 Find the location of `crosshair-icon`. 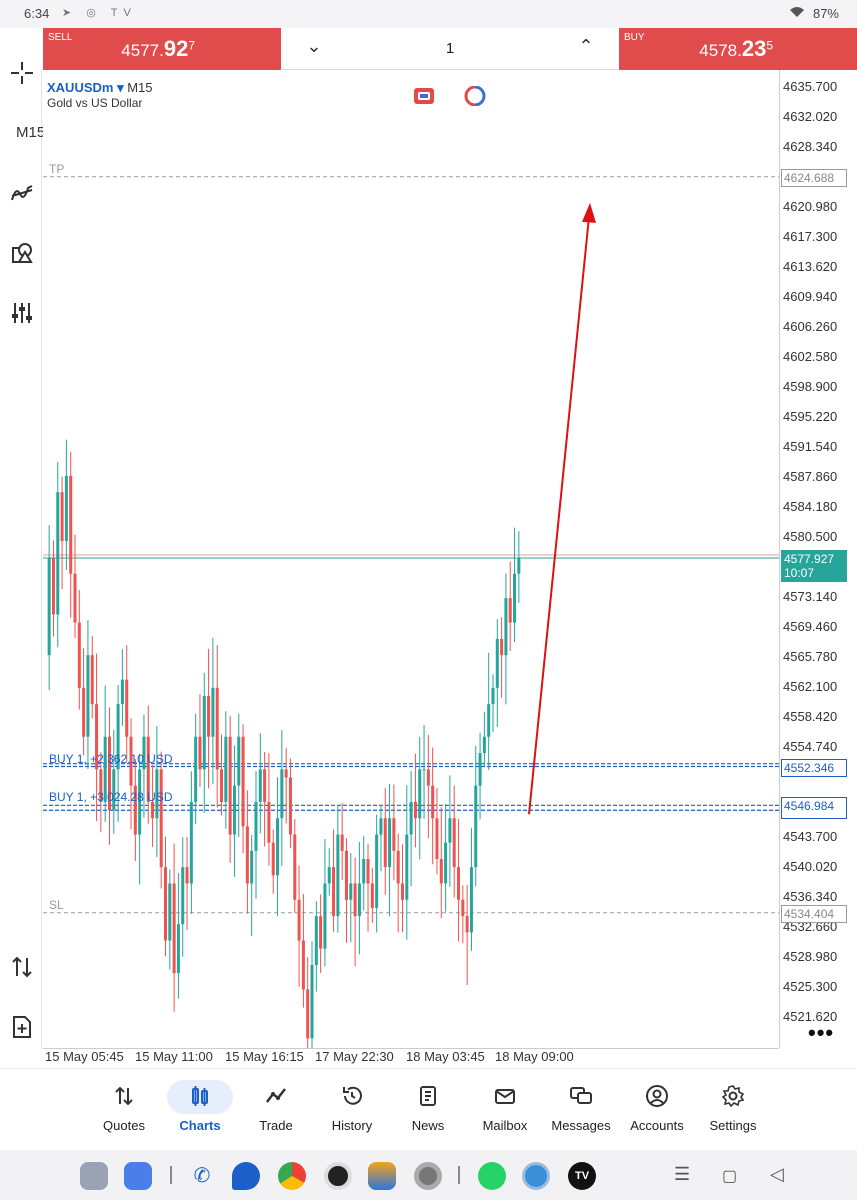

crosshair-icon is located at coordinates (22, 74).